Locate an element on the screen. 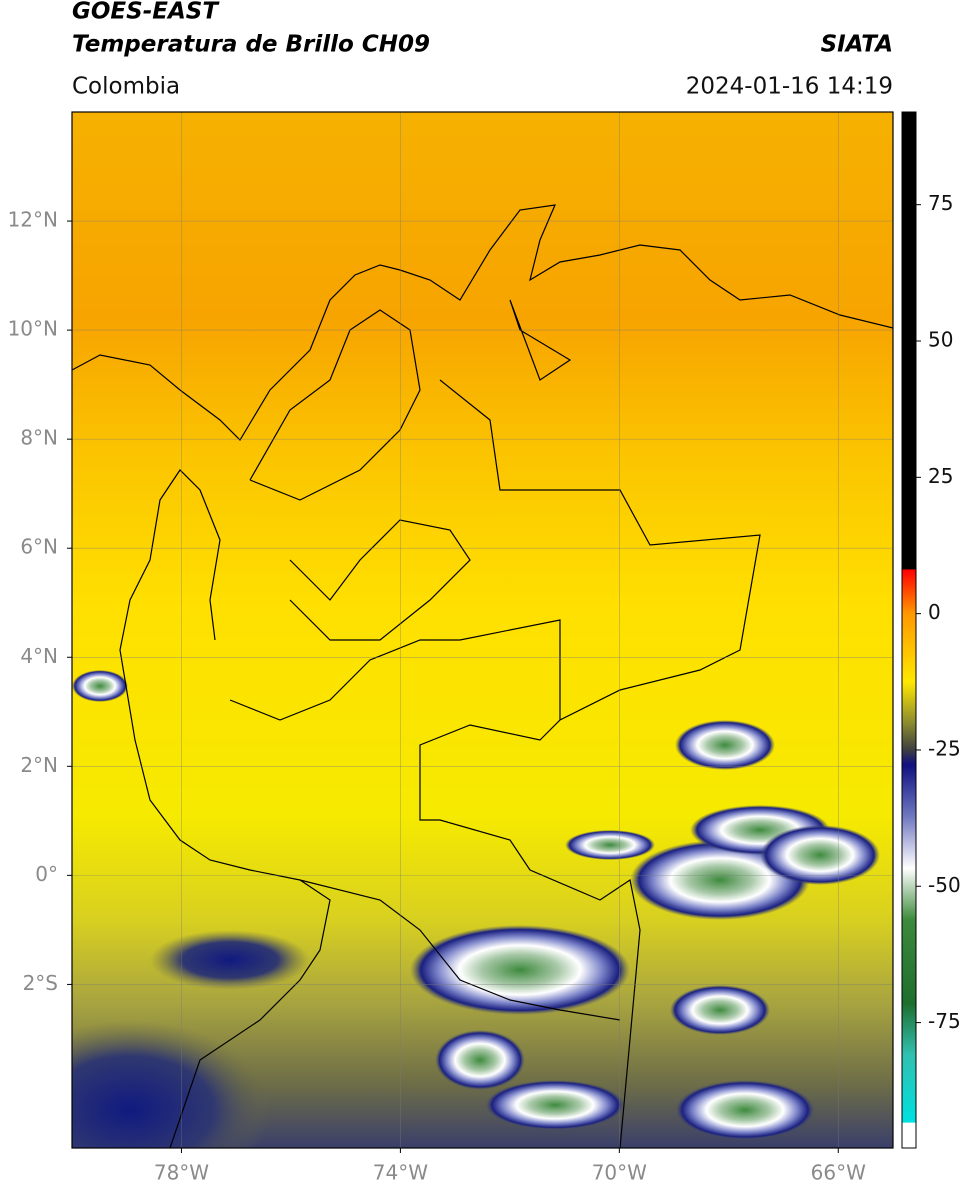 The width and height of the screenshot is (966, 1190). coastline is located at coordinates (225, 808).